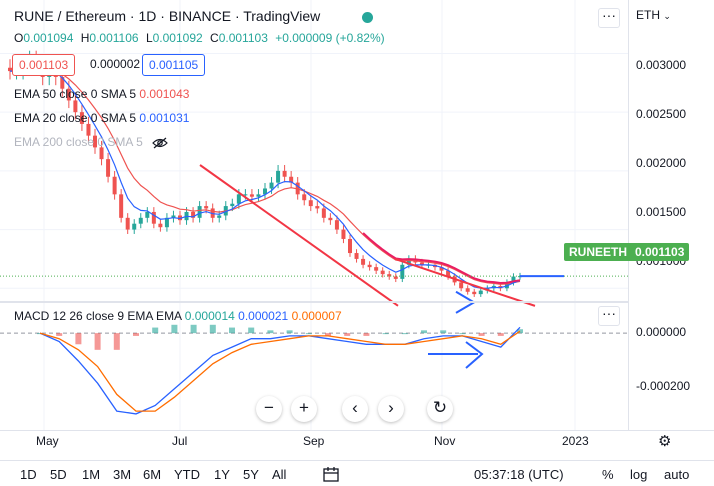 This screenshot has width=714, height=486. Describe the element at coordinates (187, 474) in the screenshot. I see `timeframe-ytd: YTD` at that location.